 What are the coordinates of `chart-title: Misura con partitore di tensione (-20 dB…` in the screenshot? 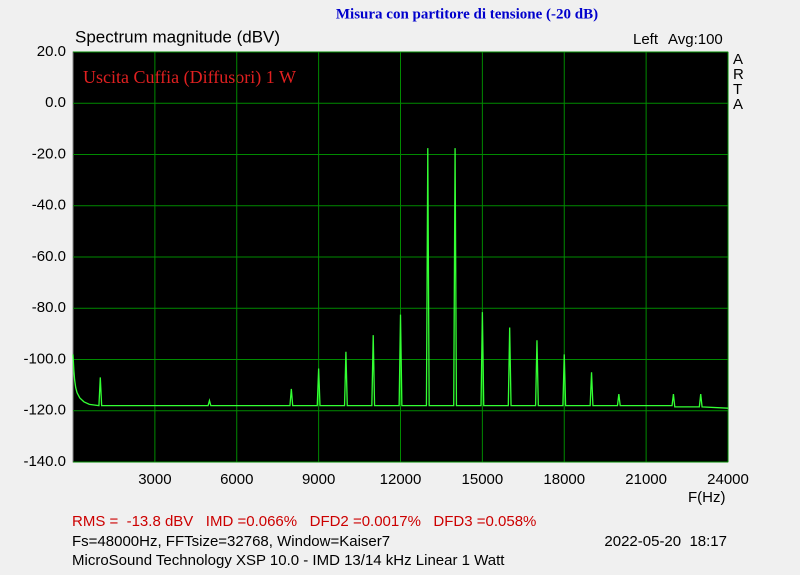 It's located at (467, 14).